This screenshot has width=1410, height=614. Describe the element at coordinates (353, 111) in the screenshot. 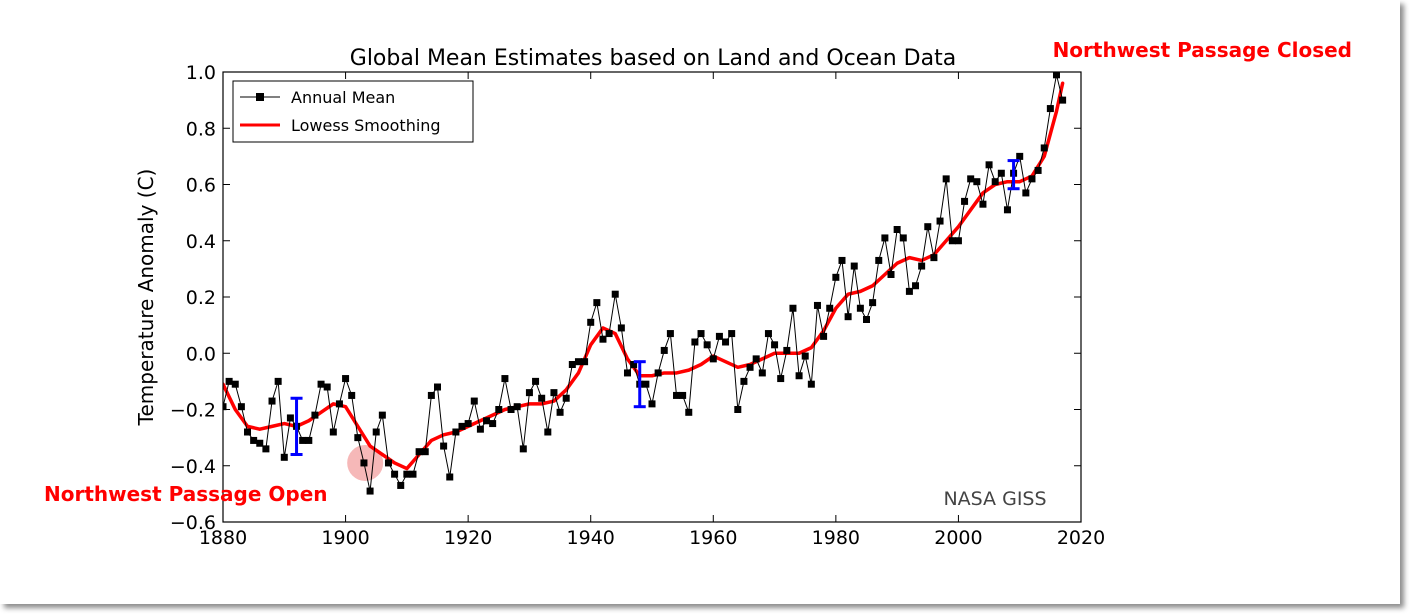

I see `legend-box` at that location.